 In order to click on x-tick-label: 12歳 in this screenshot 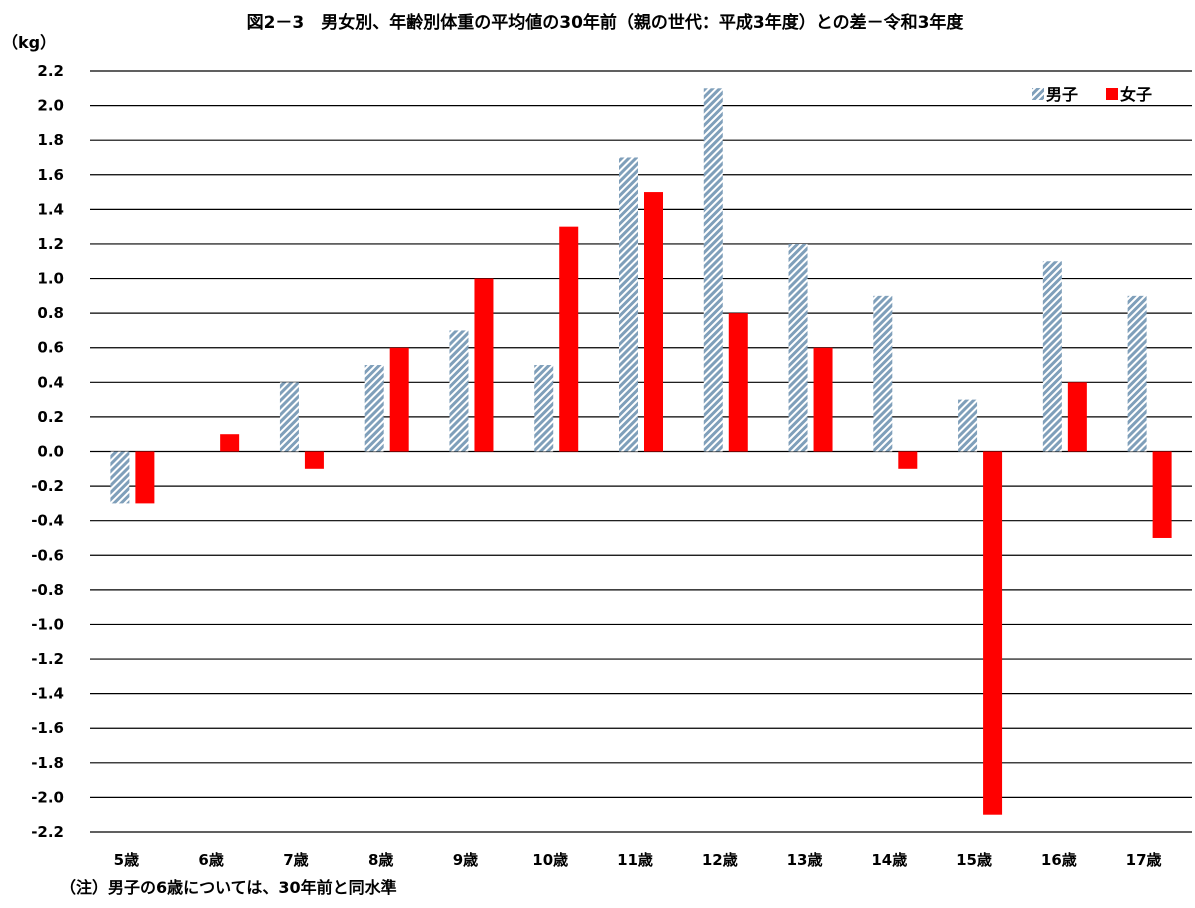, I will do `click(720, 860)`.